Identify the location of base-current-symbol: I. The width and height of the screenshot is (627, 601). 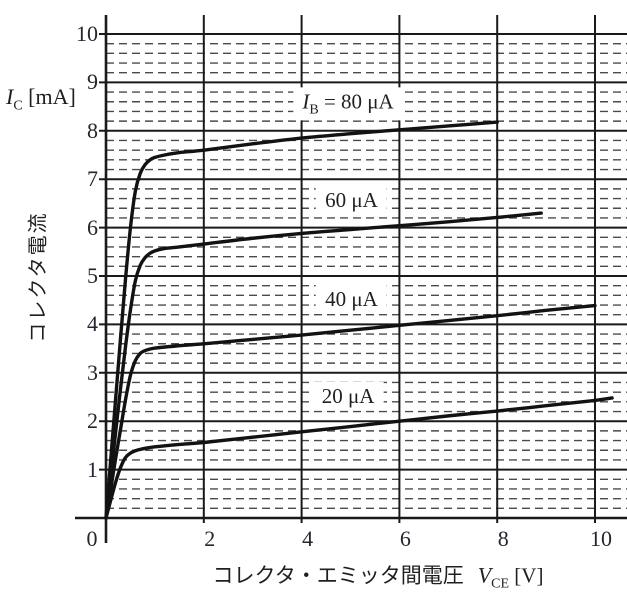
(306, 101).